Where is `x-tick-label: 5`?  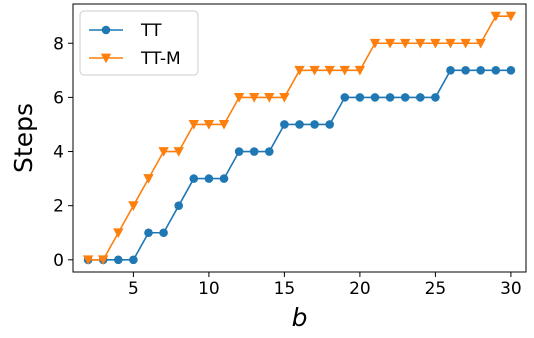 x-tick-label: 5 is located at coordinates (133, 289).